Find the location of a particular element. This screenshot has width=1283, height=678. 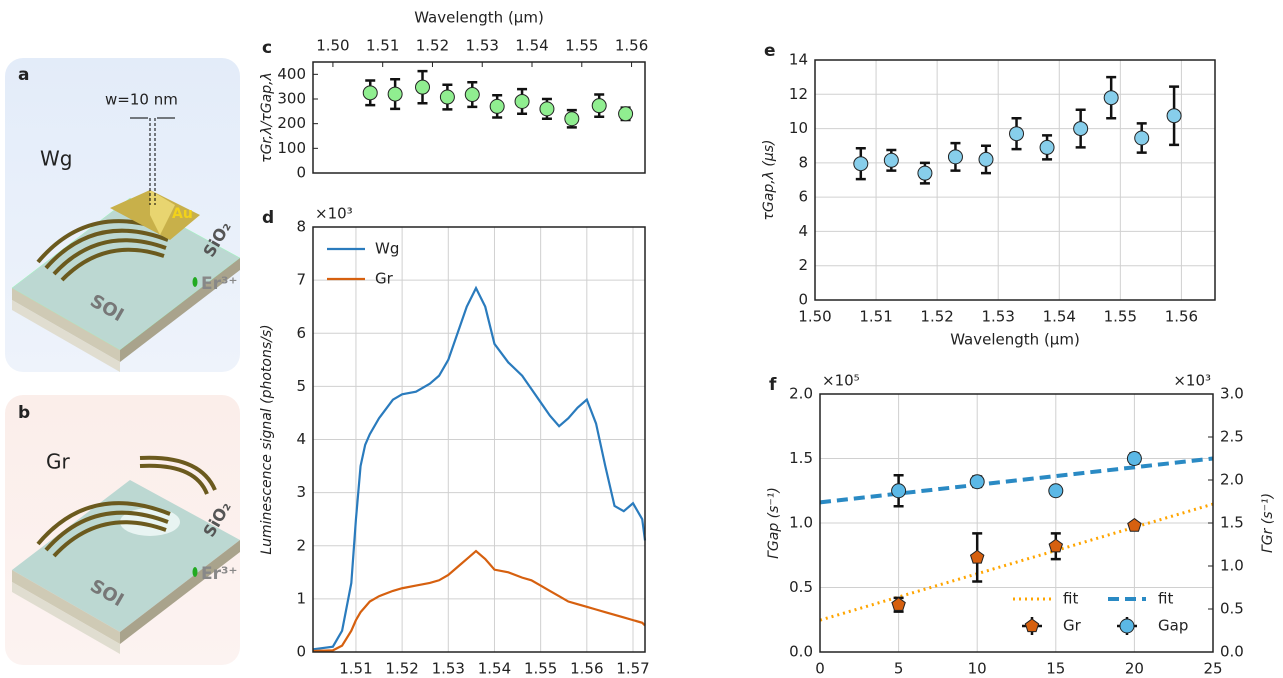

y-tick-label: 0.0 is located at coordinates (801, 652).